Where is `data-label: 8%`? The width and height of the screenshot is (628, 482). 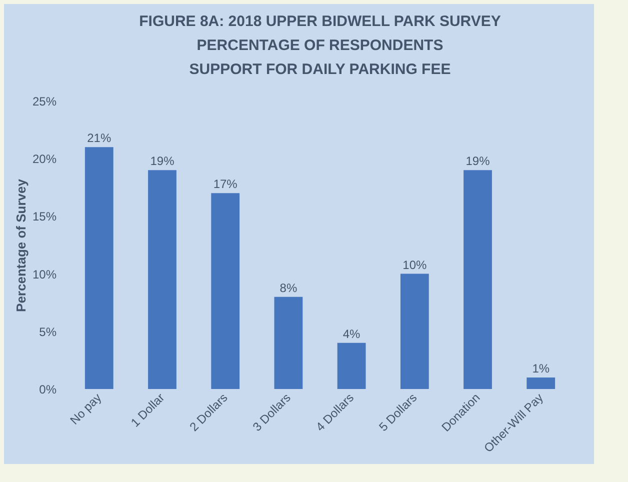
data-label: 8% is located at coordinates (289, 287).